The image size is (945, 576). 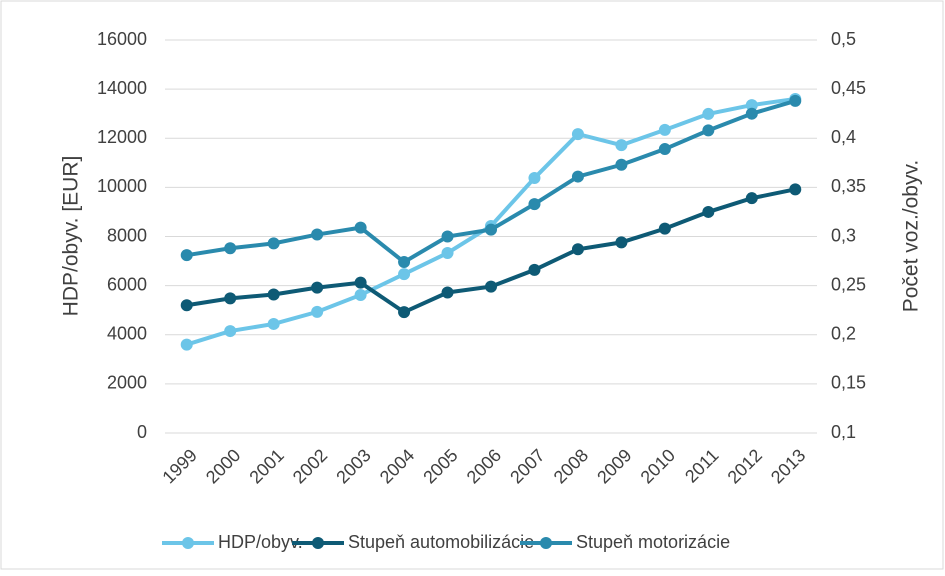 What do you see at coordinates (122, 39) in the screenshot?
I see `y-tick-label: 16000` at bounding box center [122, 39].